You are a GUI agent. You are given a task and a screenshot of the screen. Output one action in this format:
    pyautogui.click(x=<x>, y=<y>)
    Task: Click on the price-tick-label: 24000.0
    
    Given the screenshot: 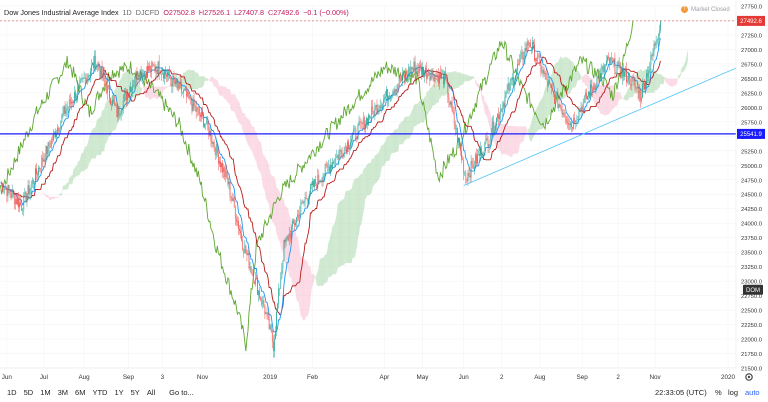 What is the action you would take?
    pyautogui.click(x=751, y=225)
    